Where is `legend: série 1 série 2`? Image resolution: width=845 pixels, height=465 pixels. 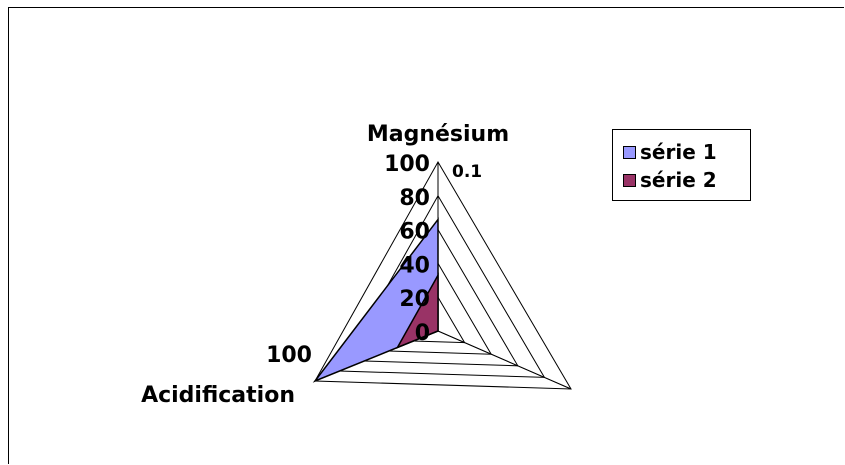 legend: série 1 série 2 is located at coordinates (681, 165).